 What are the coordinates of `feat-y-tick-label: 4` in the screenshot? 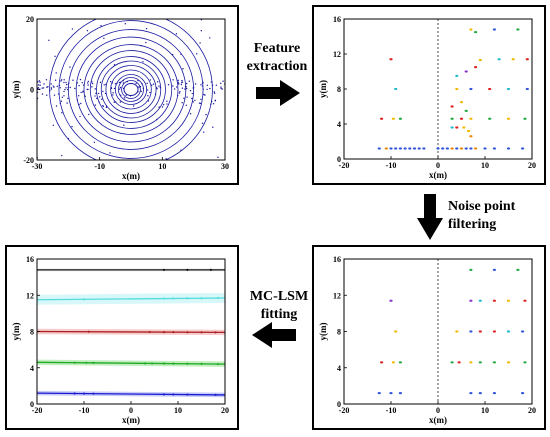 It's located at (339, 124).